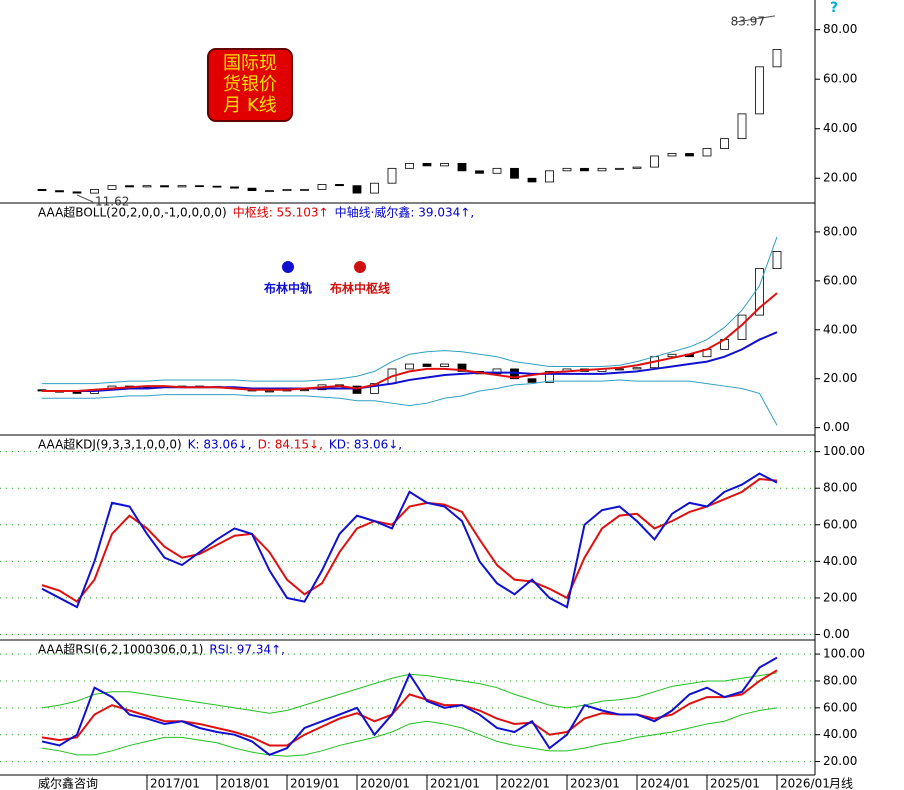  What do you see at coordinates (281, 212) in the screenshot?
I see `header-text: 中枢线: 55.103↑` at bounding box center [281, 212].